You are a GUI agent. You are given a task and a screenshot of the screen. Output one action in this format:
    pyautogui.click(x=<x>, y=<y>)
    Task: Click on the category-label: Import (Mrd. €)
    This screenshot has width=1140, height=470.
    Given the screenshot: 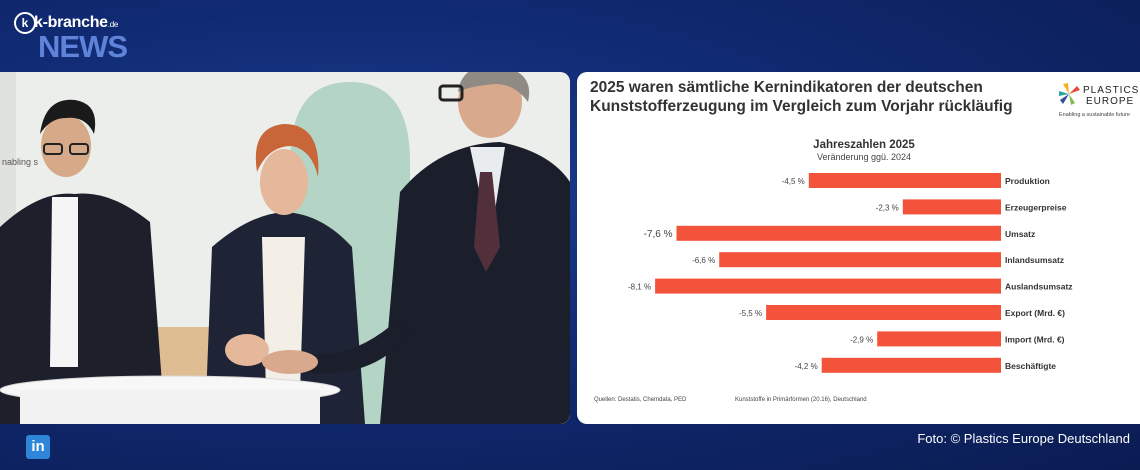 What is the action you would take?
    pyautogui.click(x=1035, y=339)
    